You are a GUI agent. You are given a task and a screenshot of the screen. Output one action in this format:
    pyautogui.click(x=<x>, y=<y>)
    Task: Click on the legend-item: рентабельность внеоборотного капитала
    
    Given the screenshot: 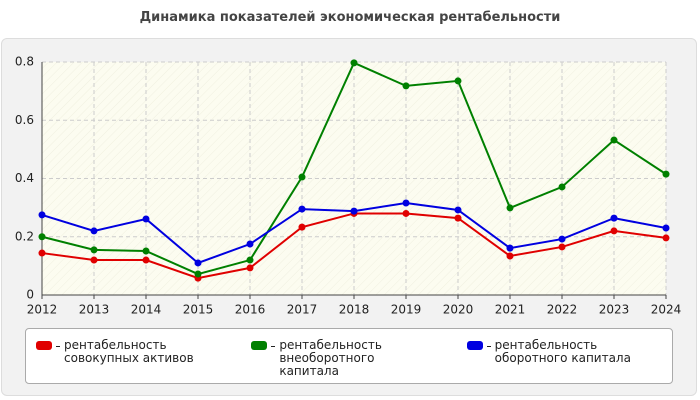 What is the action you would take?
    pyautogui.click(x=348, y=356)
    